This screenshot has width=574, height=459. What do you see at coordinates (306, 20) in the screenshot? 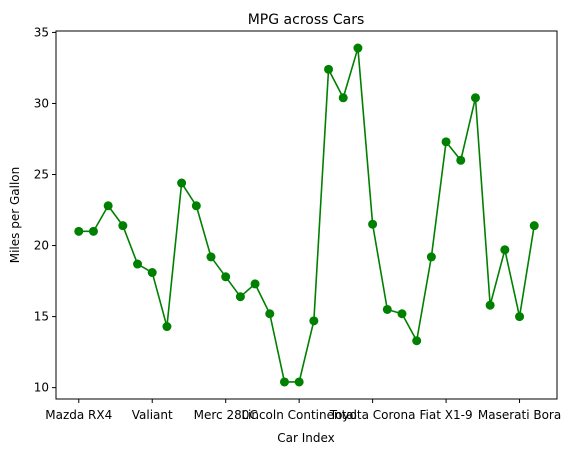
I see `chart-title: MPG across Cars` at bounding box center [306, 20].